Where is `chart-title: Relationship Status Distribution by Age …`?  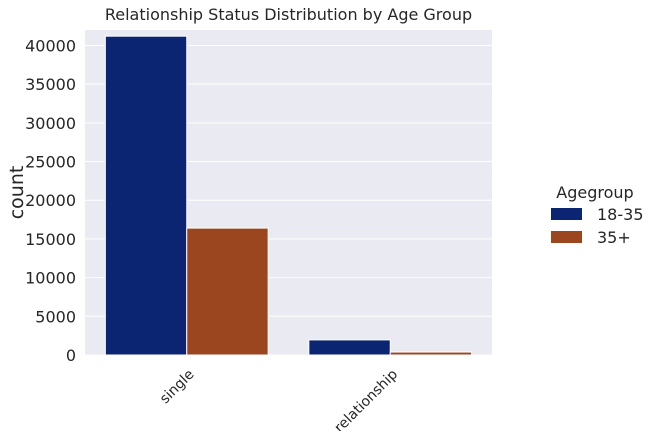
chart-title: Relationship Status Distribution by Age … is located at coordinates (288, 14).